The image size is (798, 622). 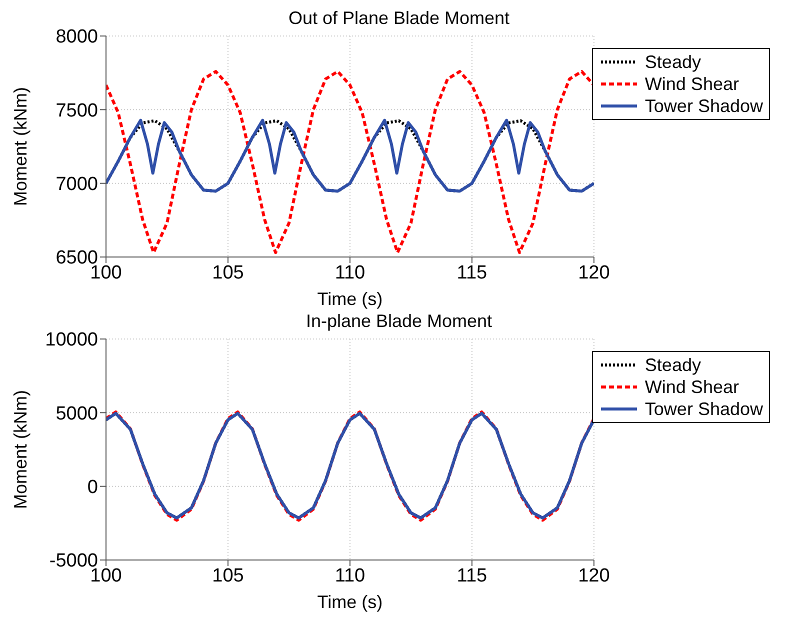 What do you see at coordinates (77, 413) in the screenshot?
I see `y-tick-label: 5000` at bounding box center [77, 413].